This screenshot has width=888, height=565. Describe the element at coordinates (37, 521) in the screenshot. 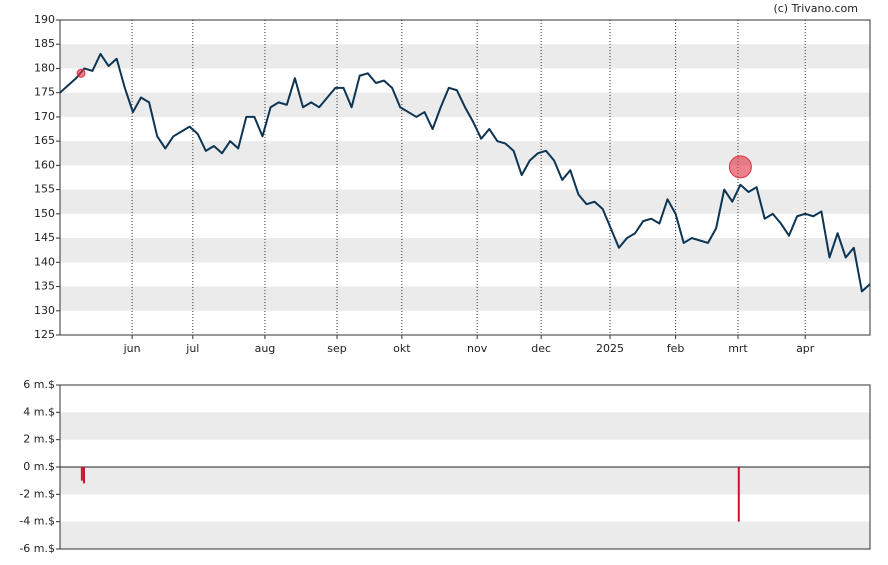

I see `y-tick-label: -4 m.$` at that location.